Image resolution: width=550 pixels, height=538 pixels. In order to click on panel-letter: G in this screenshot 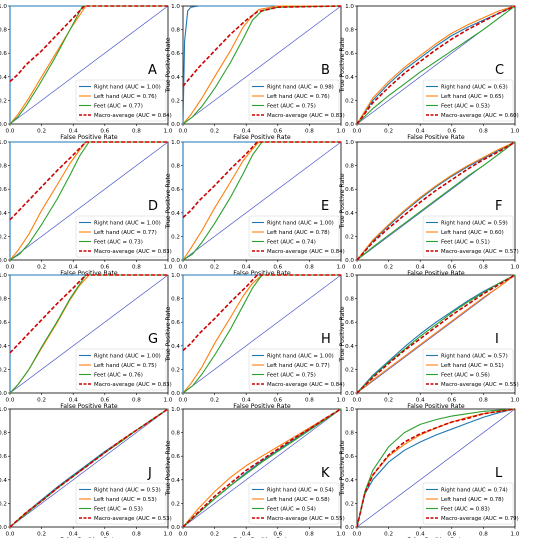, I will do `click(153, 339)`.